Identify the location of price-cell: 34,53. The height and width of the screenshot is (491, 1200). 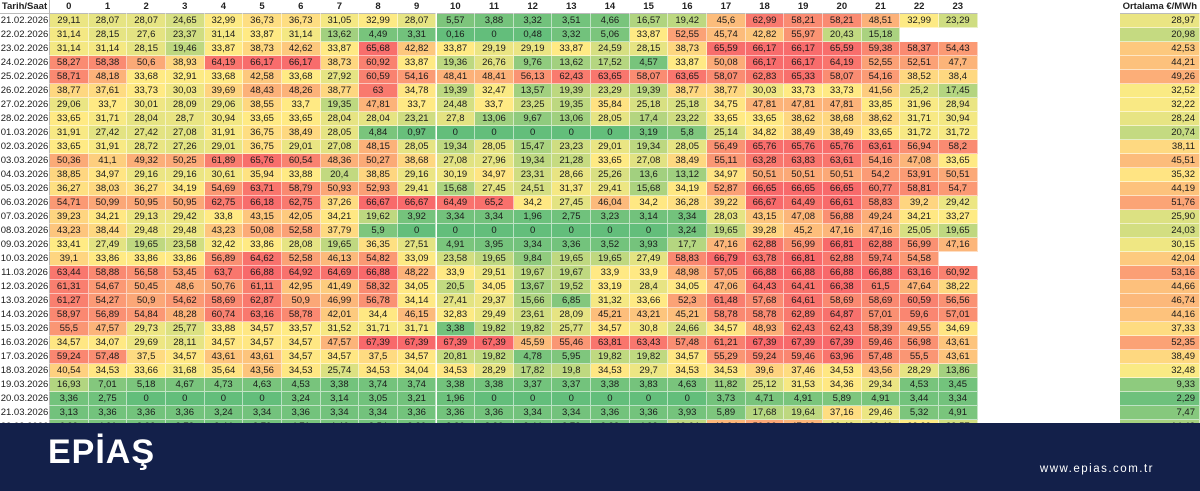
(301, 371).